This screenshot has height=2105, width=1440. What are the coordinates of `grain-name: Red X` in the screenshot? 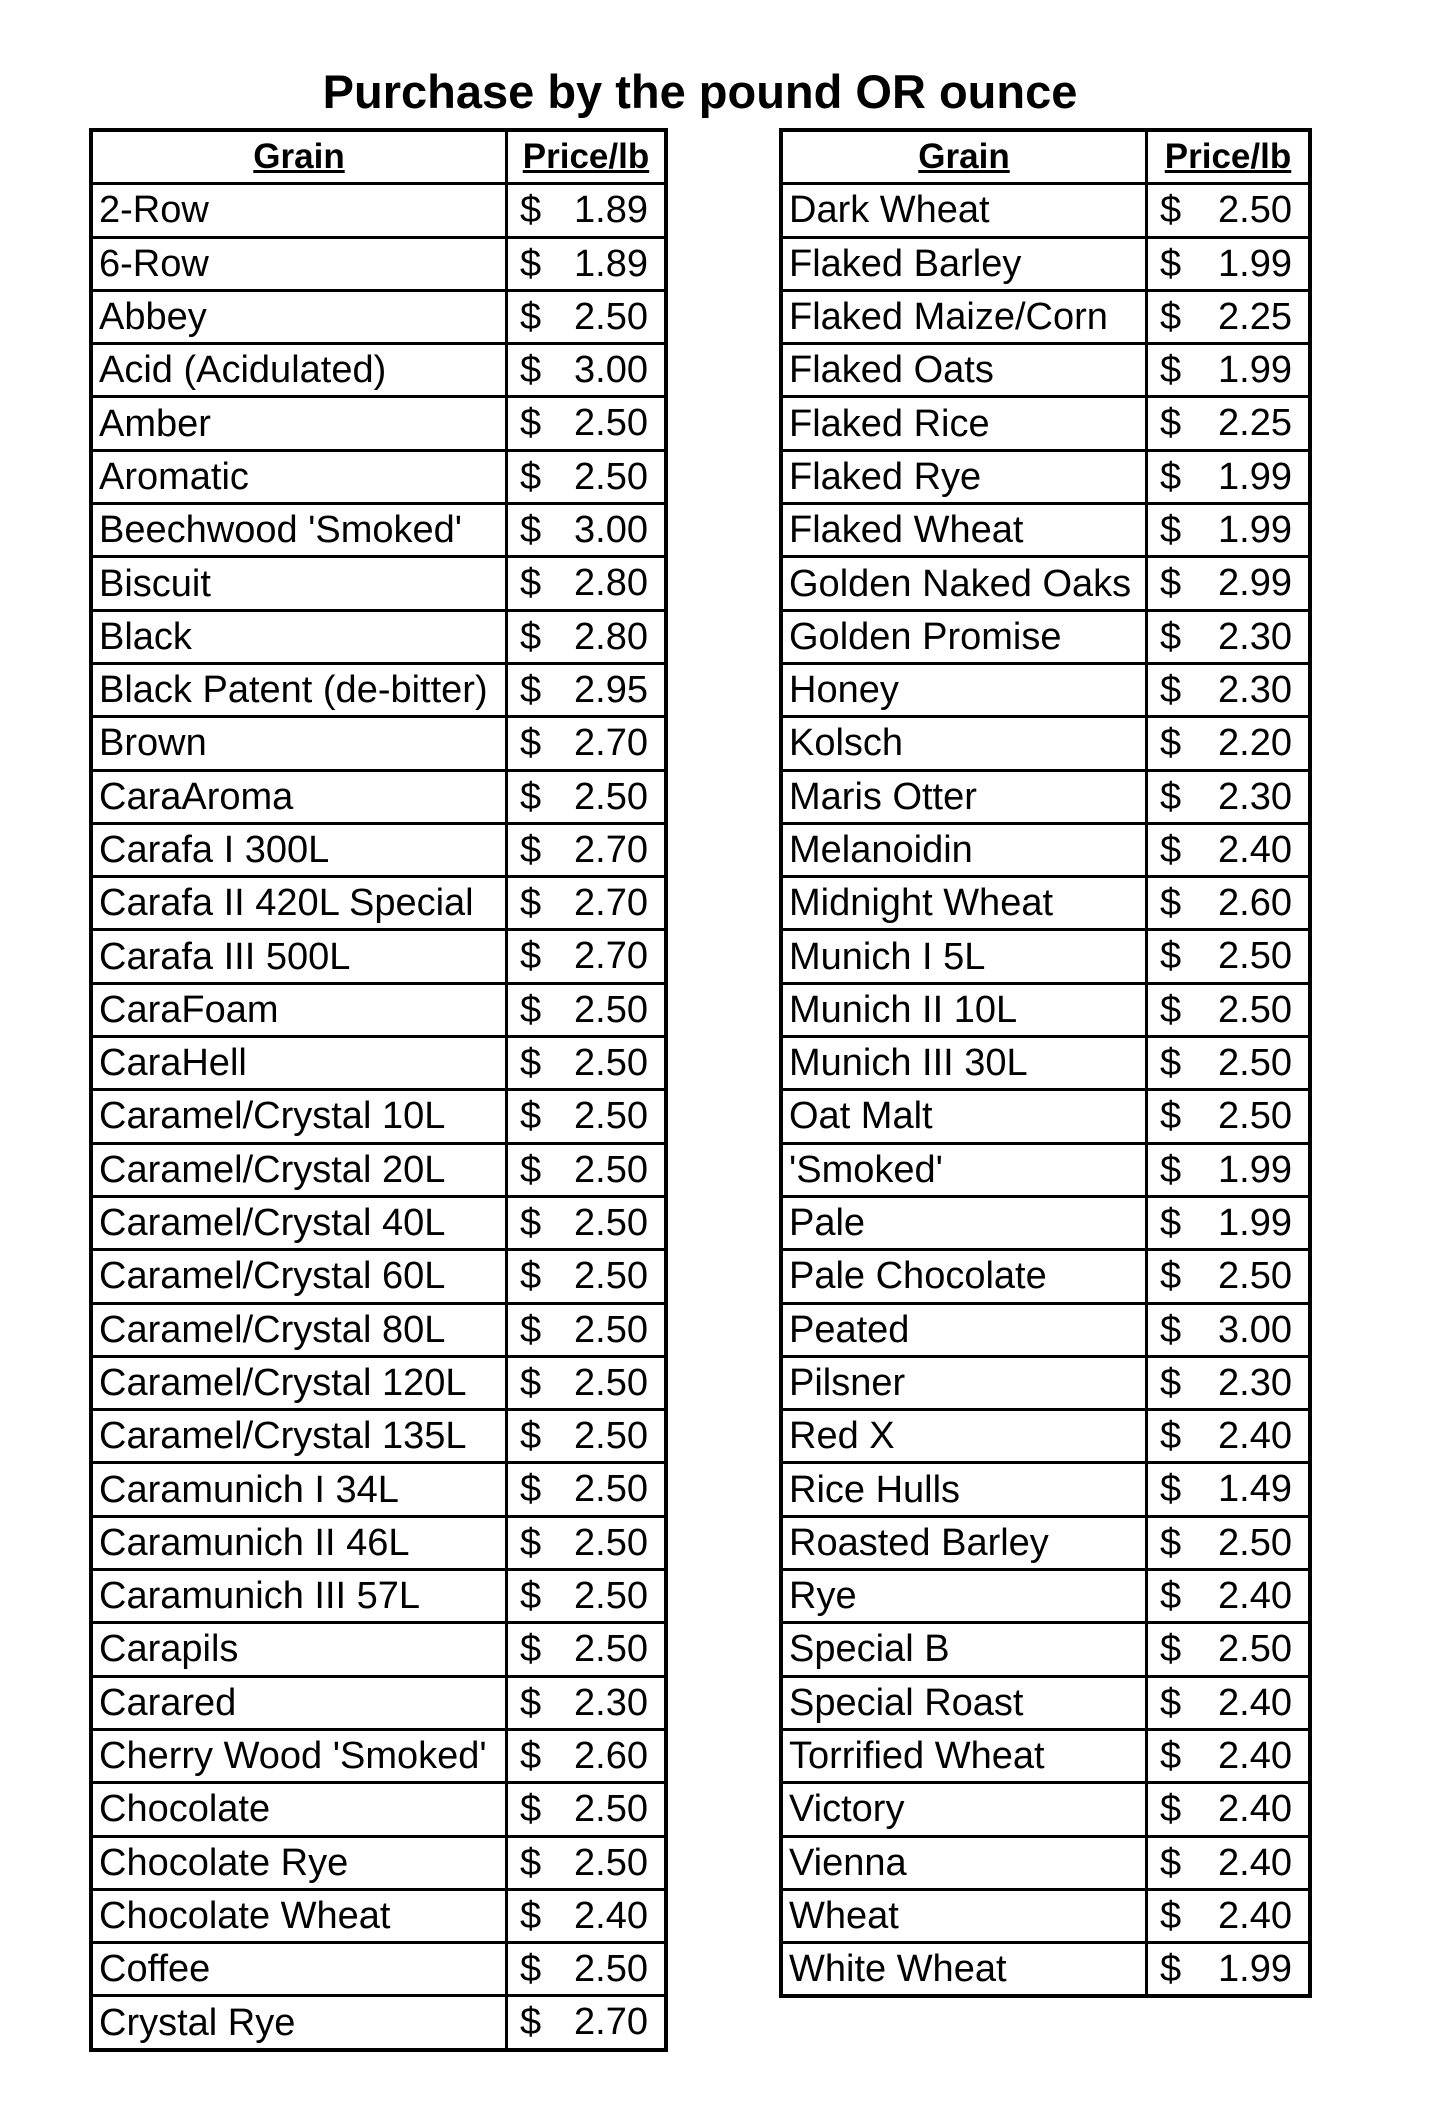 It's located at (963, 1436).